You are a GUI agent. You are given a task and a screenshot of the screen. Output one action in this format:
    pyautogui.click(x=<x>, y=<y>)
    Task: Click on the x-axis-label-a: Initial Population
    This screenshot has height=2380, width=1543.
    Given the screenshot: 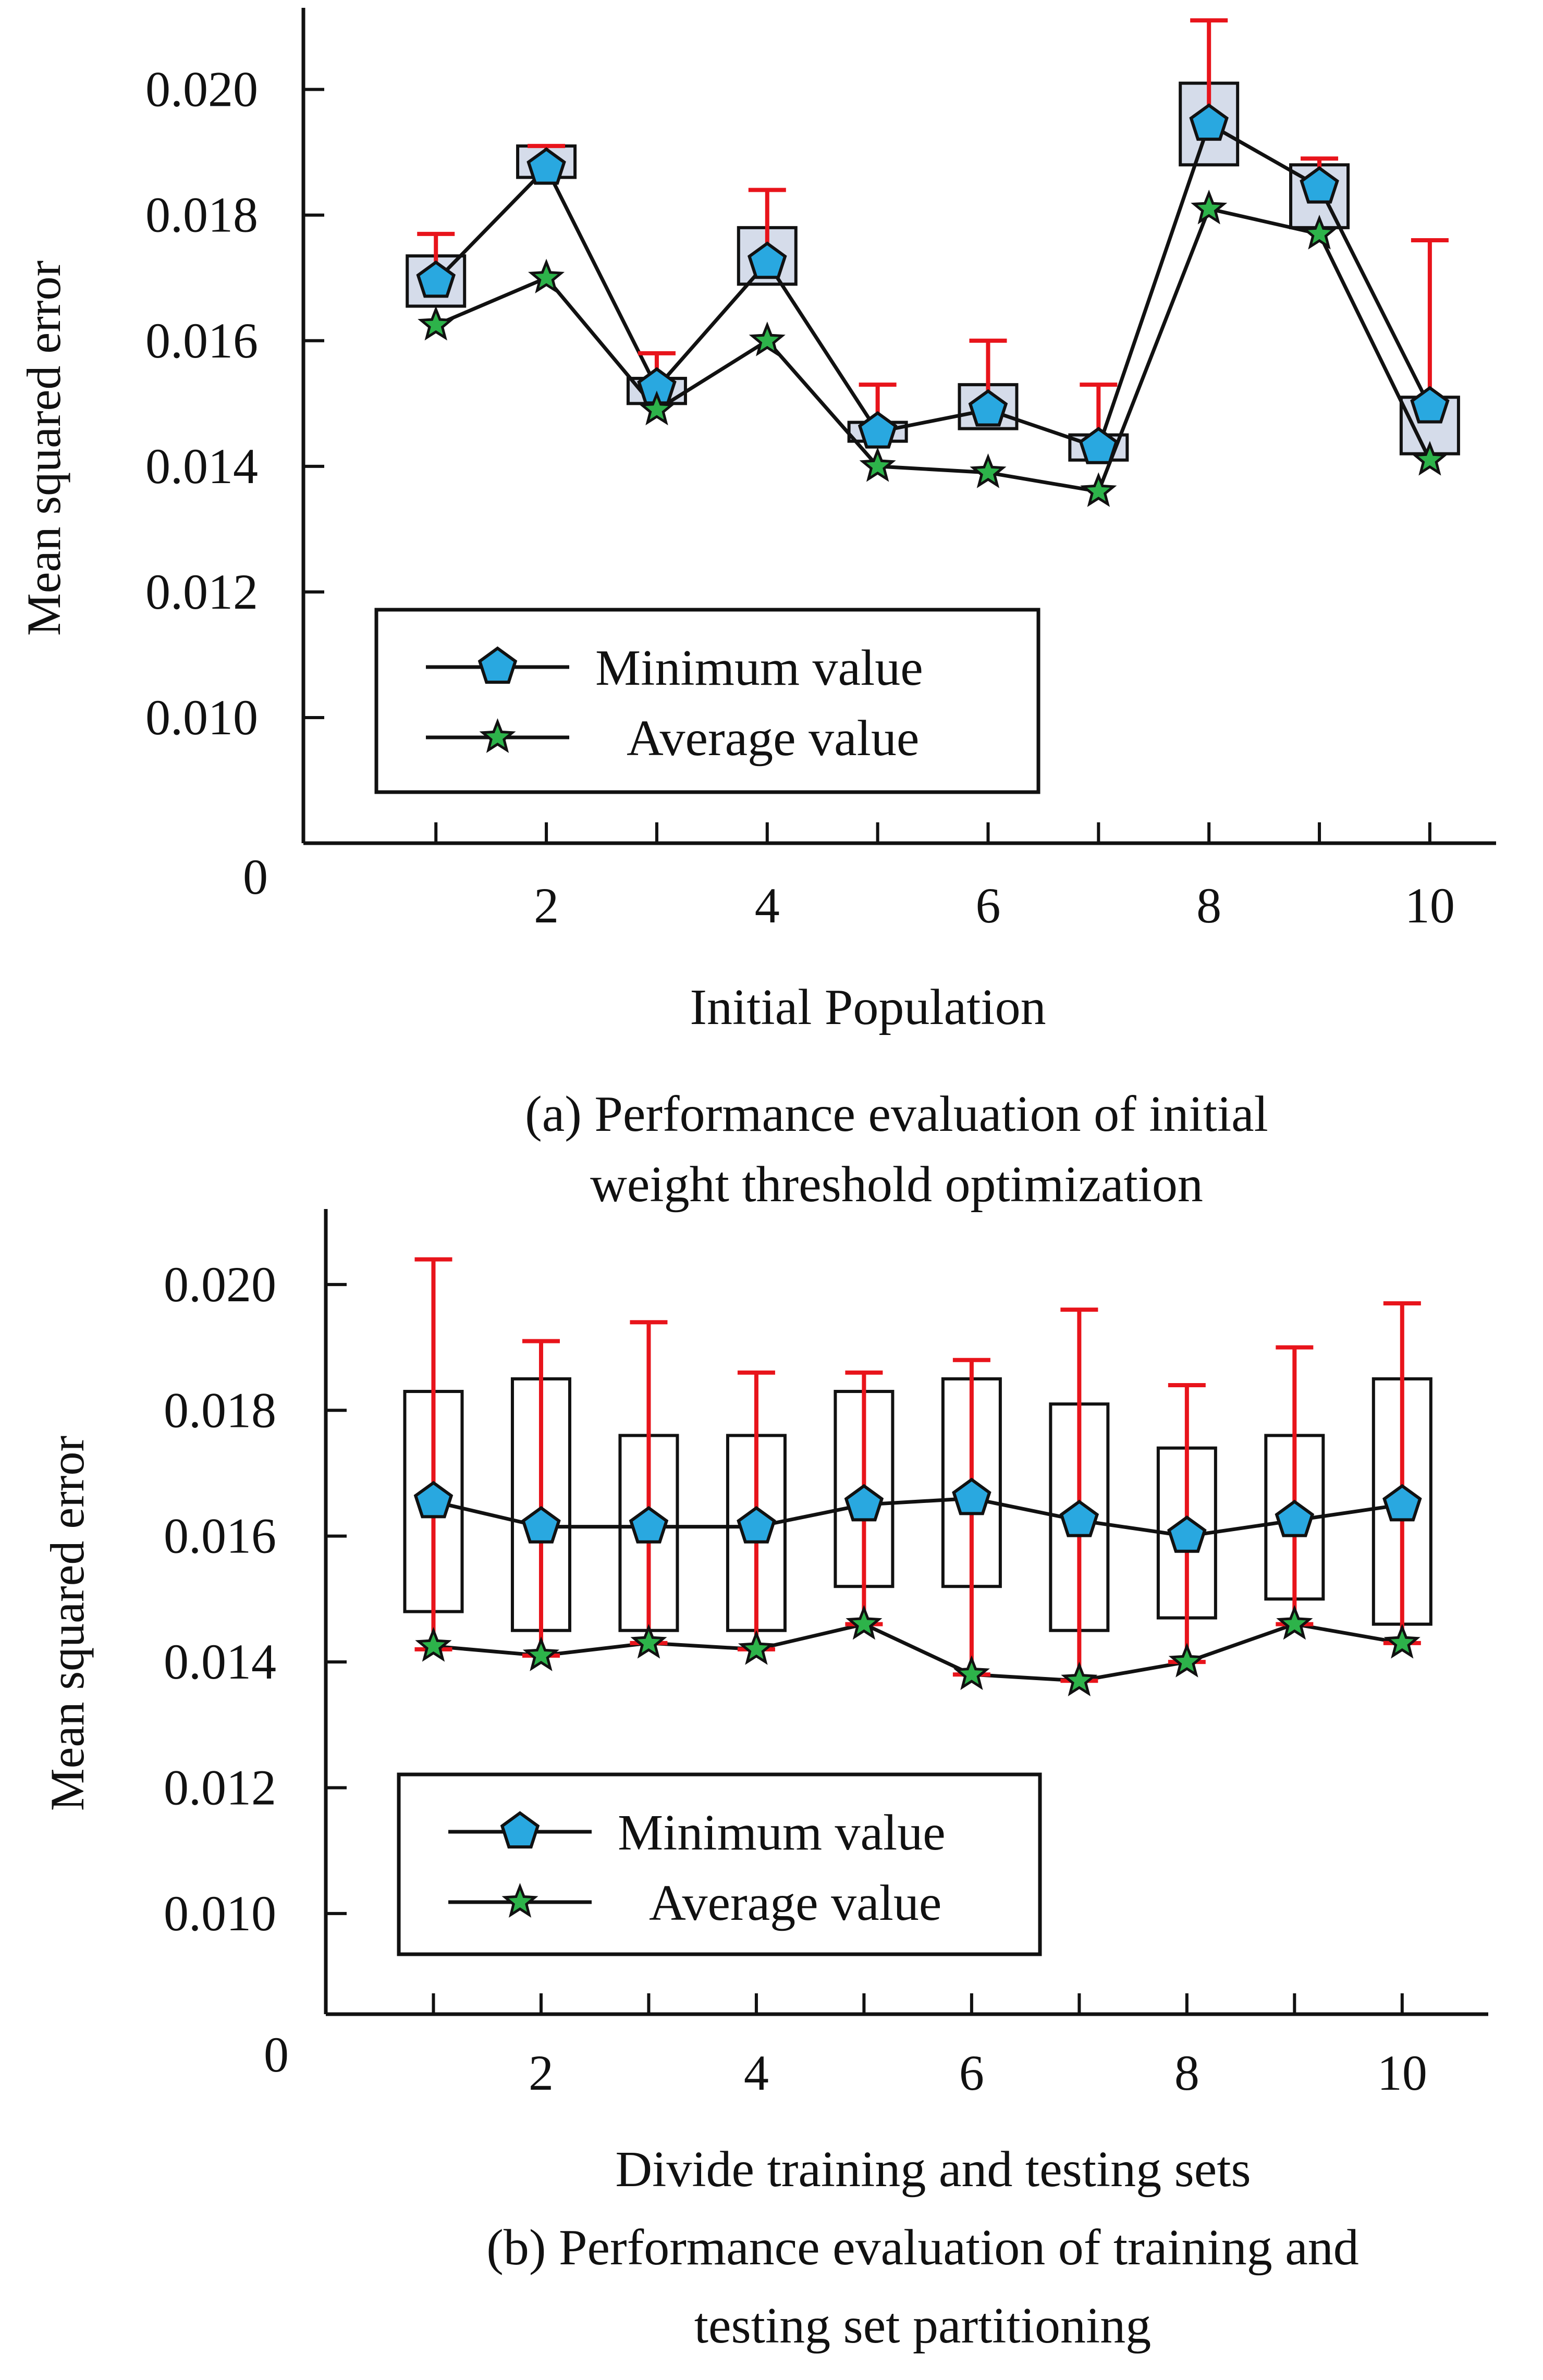 What is the action you would take?
    pyautogui.click(x=868, y=1007)
    